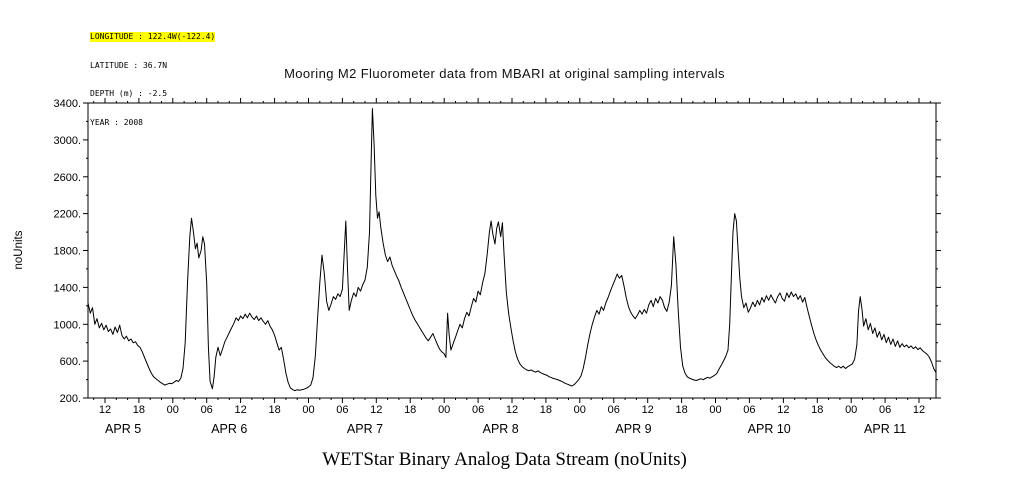 The height and width of the screenshot is (504, 1009). What do you see at coordinates (67, 141) in the screenshot?
I see `y-tick-label: 3000.` at bounding box center [67, 141].